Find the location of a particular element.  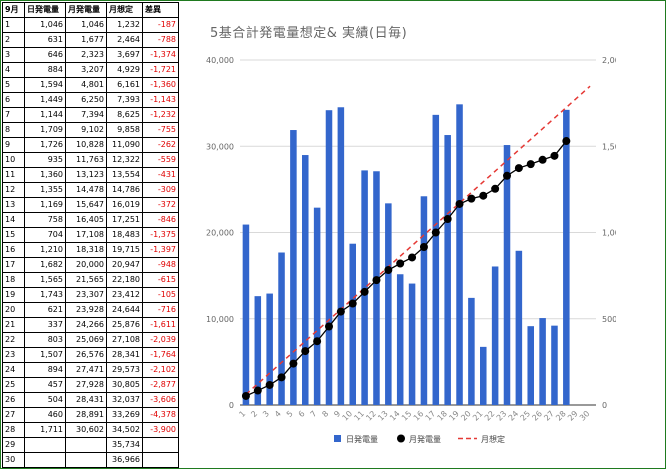

header-cell: 日発電量 is located at coordinates (45, 10).